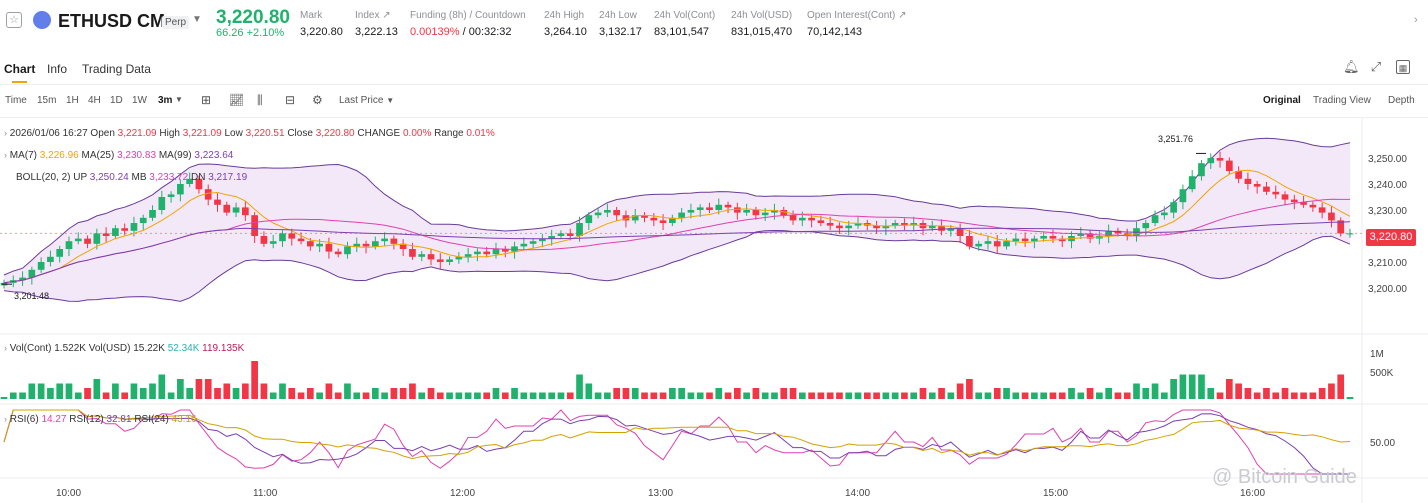  I want to click on price-type-select: Last Price ▼, so click(366, 100).